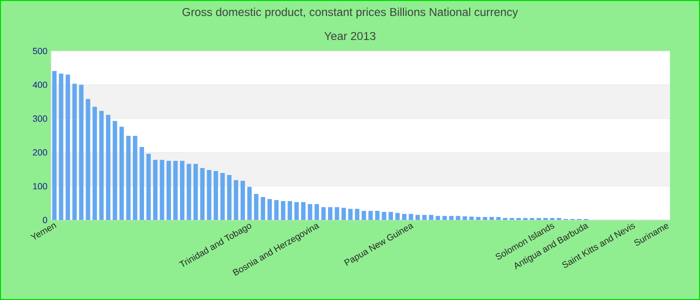  What do you see at coordinates (40, 51) in the screenshot?
I see `y-tick-label: 500` at bounding box center [40, 51].